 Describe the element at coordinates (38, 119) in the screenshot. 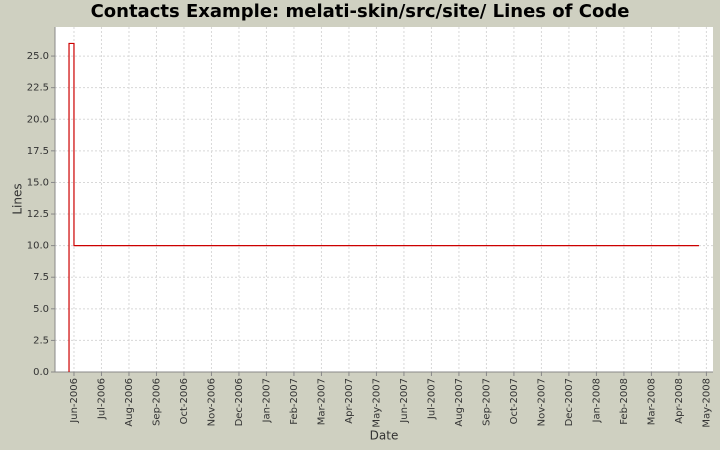

I see `y-tick-label: 20.0` at that location.